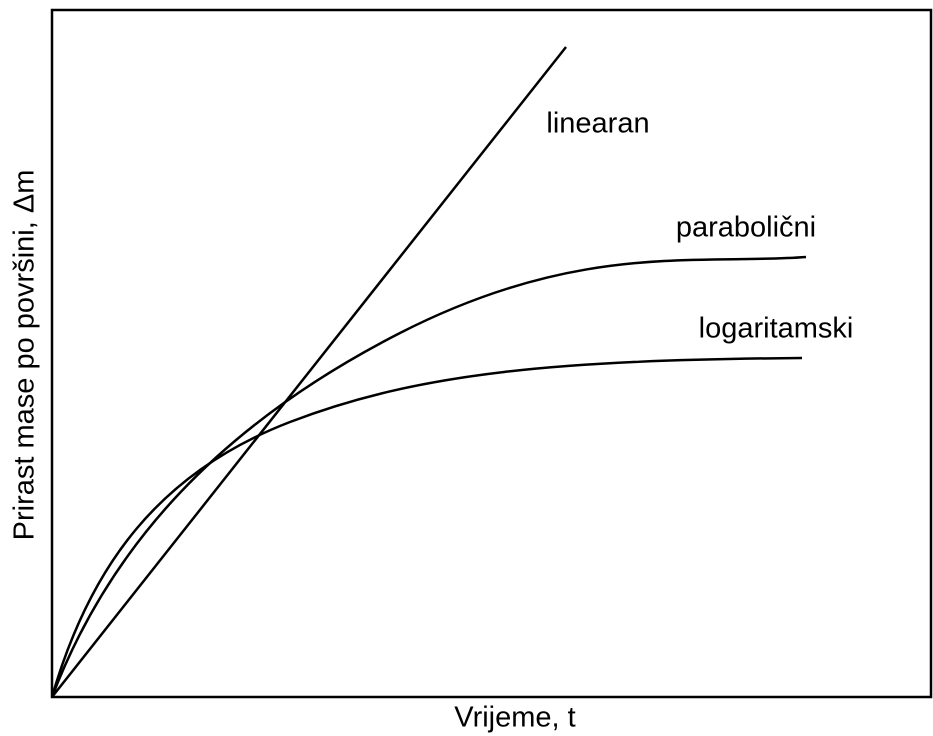 This screenshot has height=736, width=933. I want to click on y-axis-label: Prirast mase po površini, Δm, so click(25, 355).